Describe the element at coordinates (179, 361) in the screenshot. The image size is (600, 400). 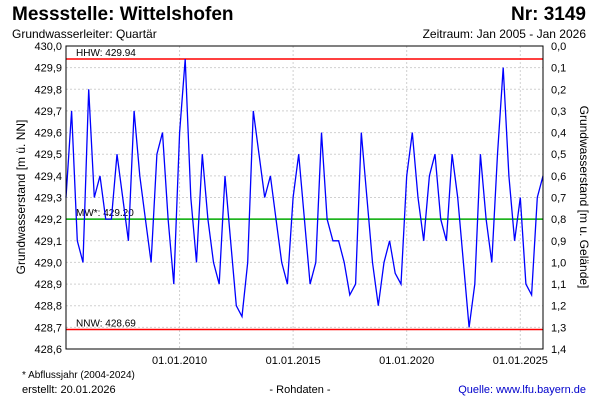
I see `x-tick-label: 01.01.2010` at that location.